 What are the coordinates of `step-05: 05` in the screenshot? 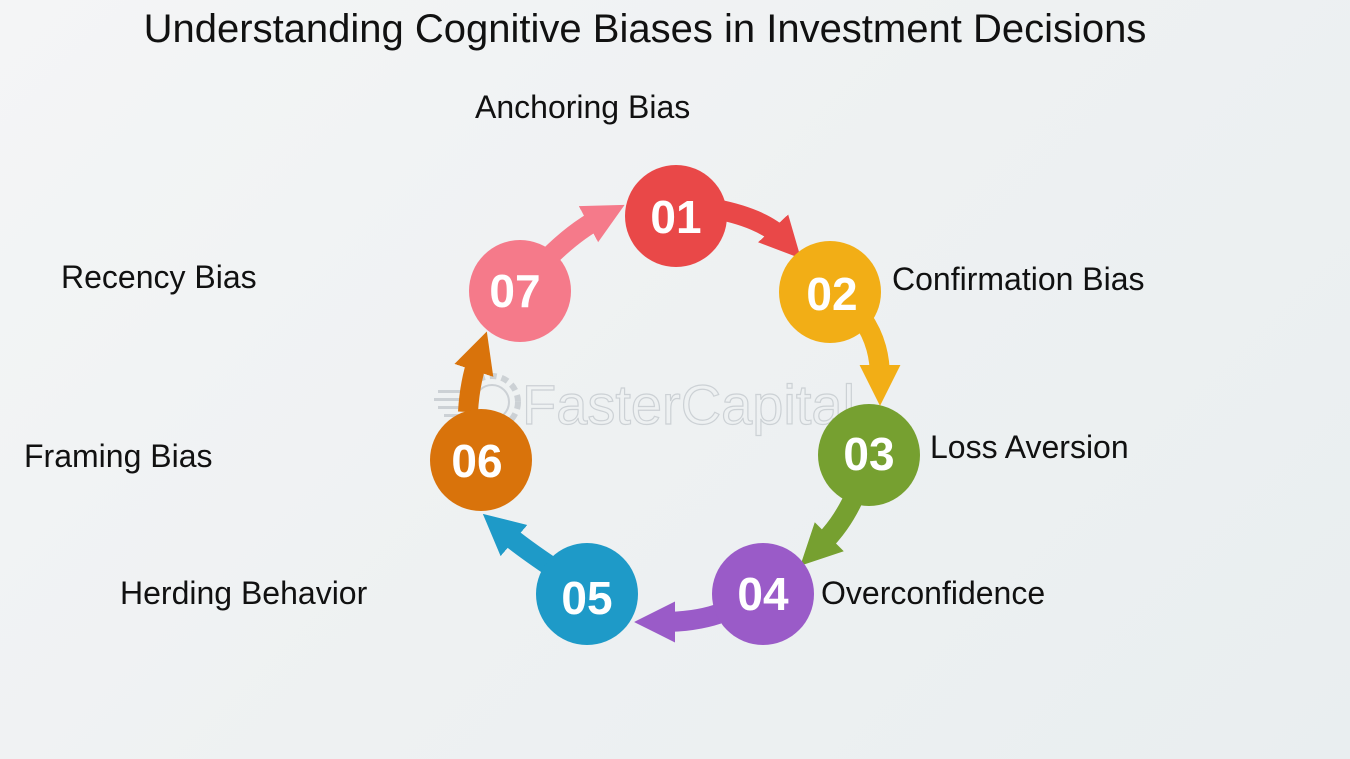 It's located at (587, 594).